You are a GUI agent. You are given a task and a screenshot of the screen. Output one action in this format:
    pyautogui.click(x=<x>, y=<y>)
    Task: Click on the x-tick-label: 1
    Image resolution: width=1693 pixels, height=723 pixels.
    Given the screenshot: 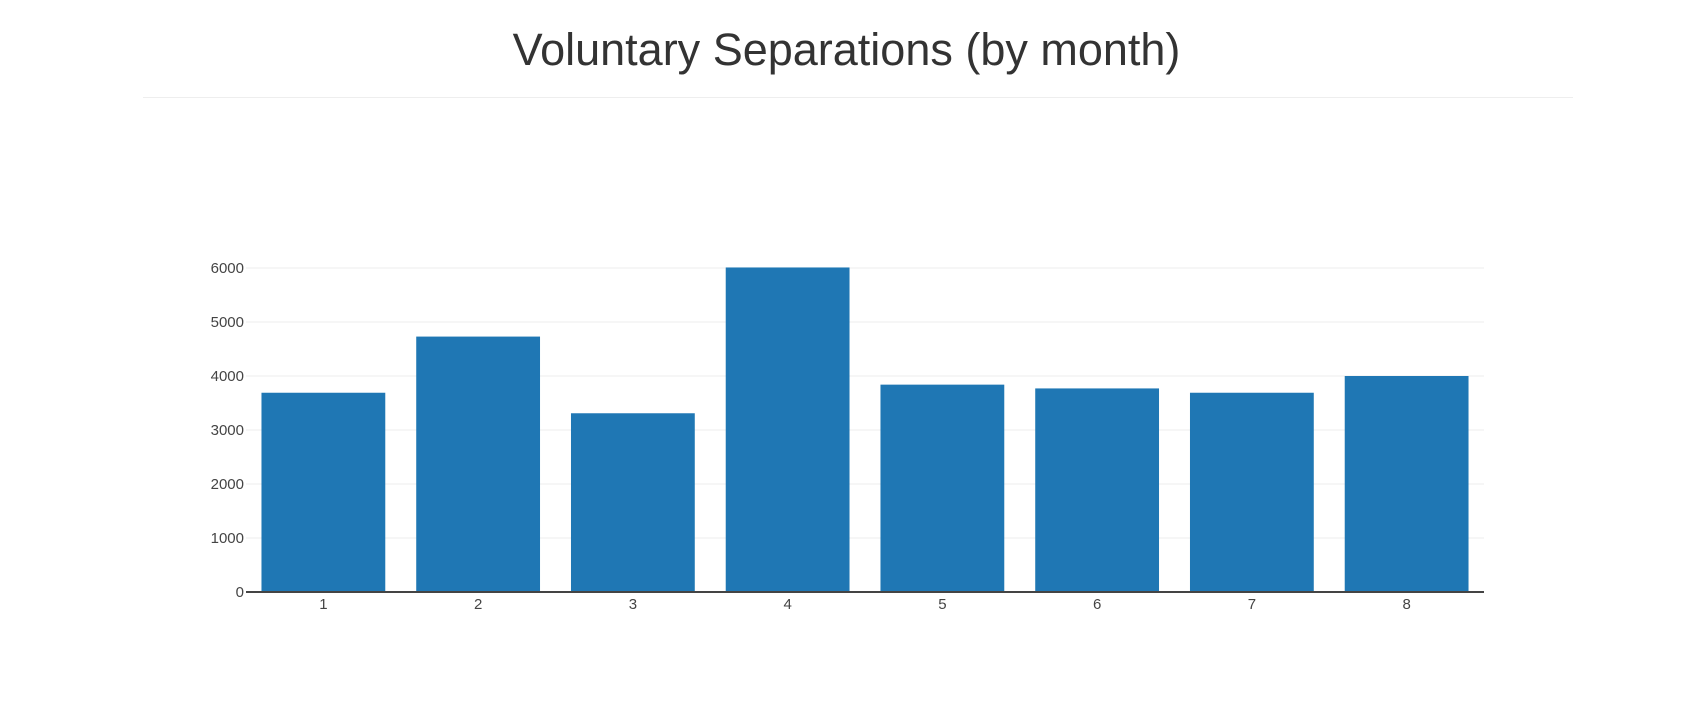 What is the action you would take?
    pyautogui.click(x=323, y=604)
    